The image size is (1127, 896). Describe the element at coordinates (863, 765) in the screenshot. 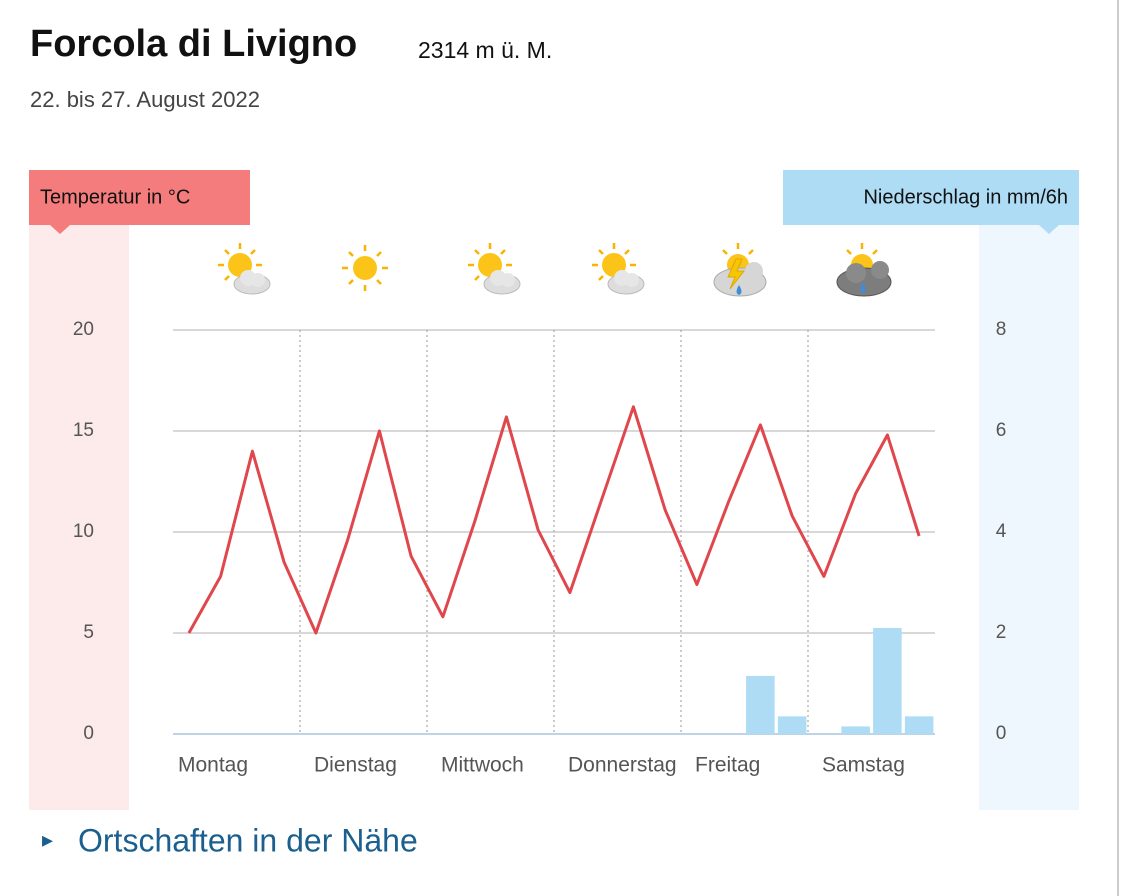

I see `x-tick-label: Samstag` at that location.